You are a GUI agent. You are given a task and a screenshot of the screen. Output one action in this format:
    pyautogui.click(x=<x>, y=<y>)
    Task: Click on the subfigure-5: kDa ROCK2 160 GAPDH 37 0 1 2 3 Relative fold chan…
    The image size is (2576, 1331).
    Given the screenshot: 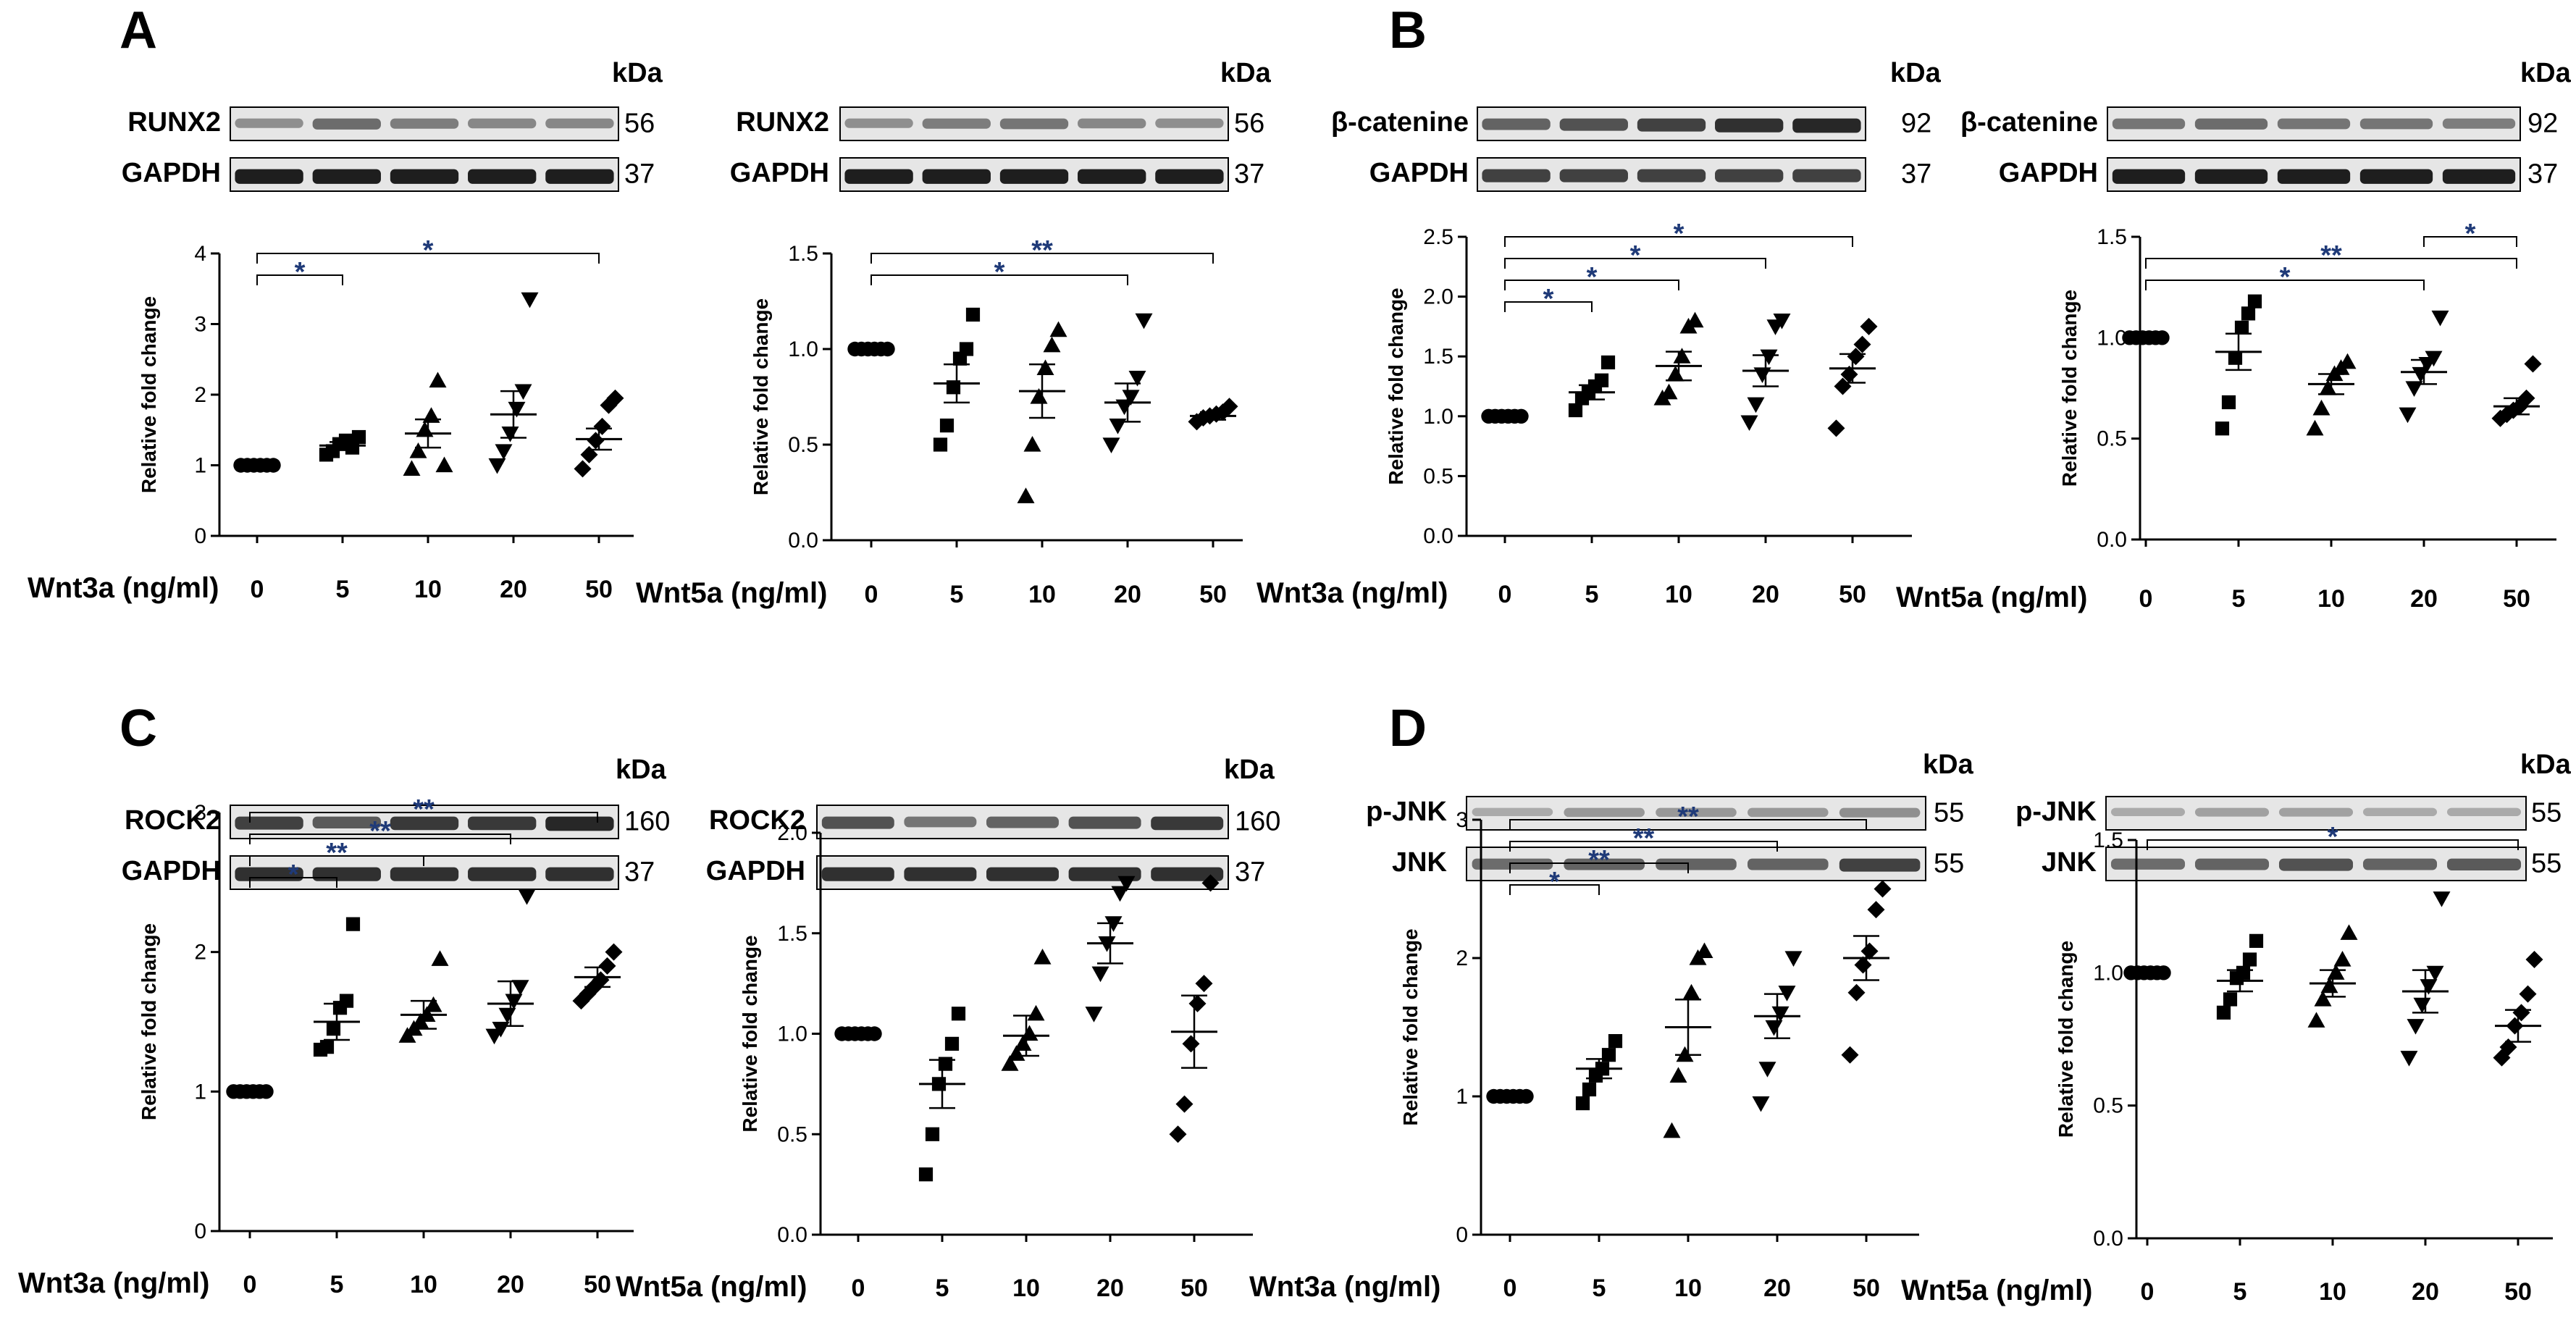 What is the action you would take?
    pyautogui.click(x=344, y=1027)
    